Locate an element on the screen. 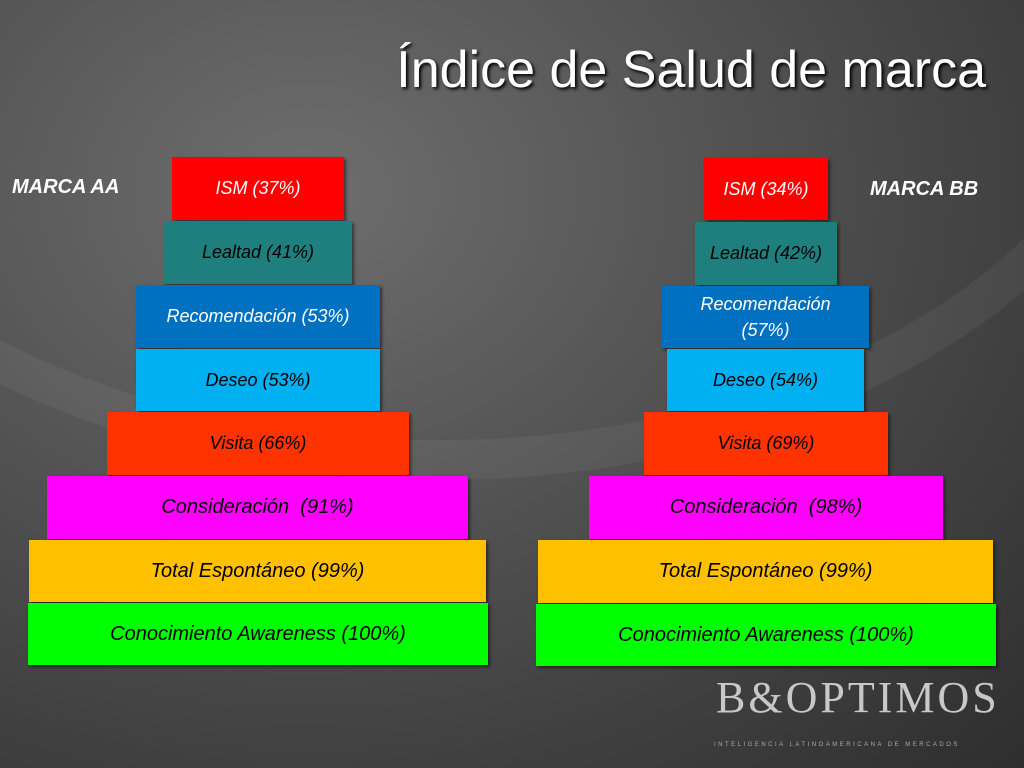  pyramid-level: Lealtad (41%) is located at coordinates (258, 252).